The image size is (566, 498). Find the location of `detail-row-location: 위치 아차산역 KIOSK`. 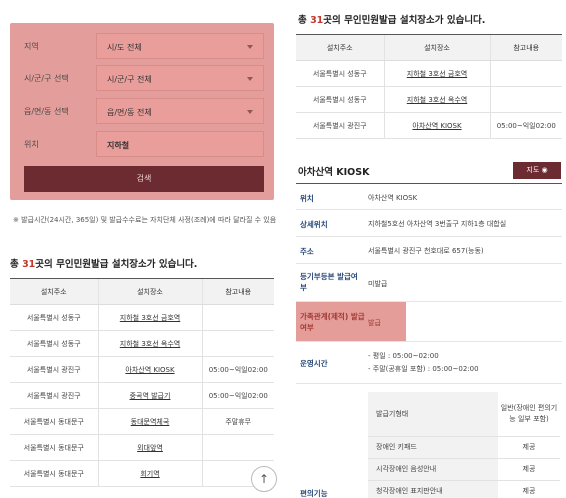

detail-row-location: 위치 아차산역 KIOSK is located at coordinates (429, 196).